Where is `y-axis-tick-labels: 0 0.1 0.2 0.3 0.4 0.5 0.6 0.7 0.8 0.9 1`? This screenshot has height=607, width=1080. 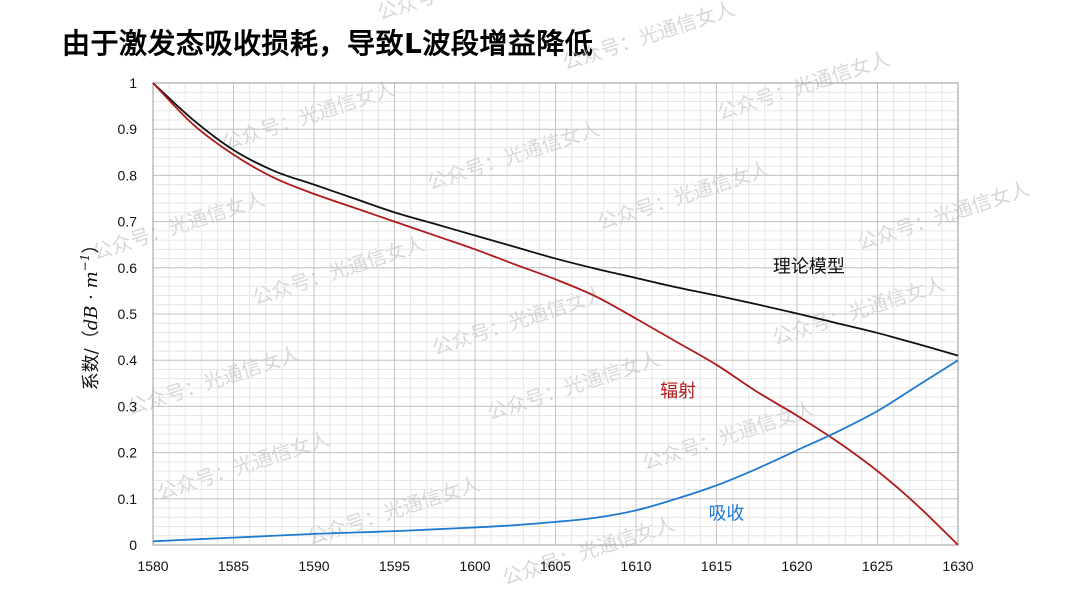 y-axis-tick-labels: 0 0.1 0.2 0.3 0.4 0.5 0.6 0.7 0.8 0.9 1 is located at coordinates (128, 314).